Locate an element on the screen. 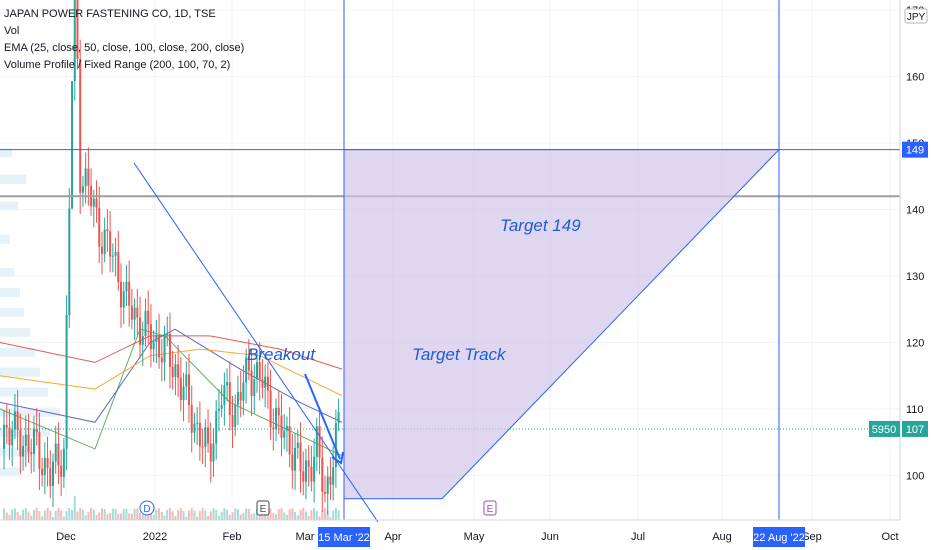 This screenshot has width=932, height=550. symbol-title: JAPAN POWER FASTENING CO, 1D, TSE is located at coordinates (110, 14).